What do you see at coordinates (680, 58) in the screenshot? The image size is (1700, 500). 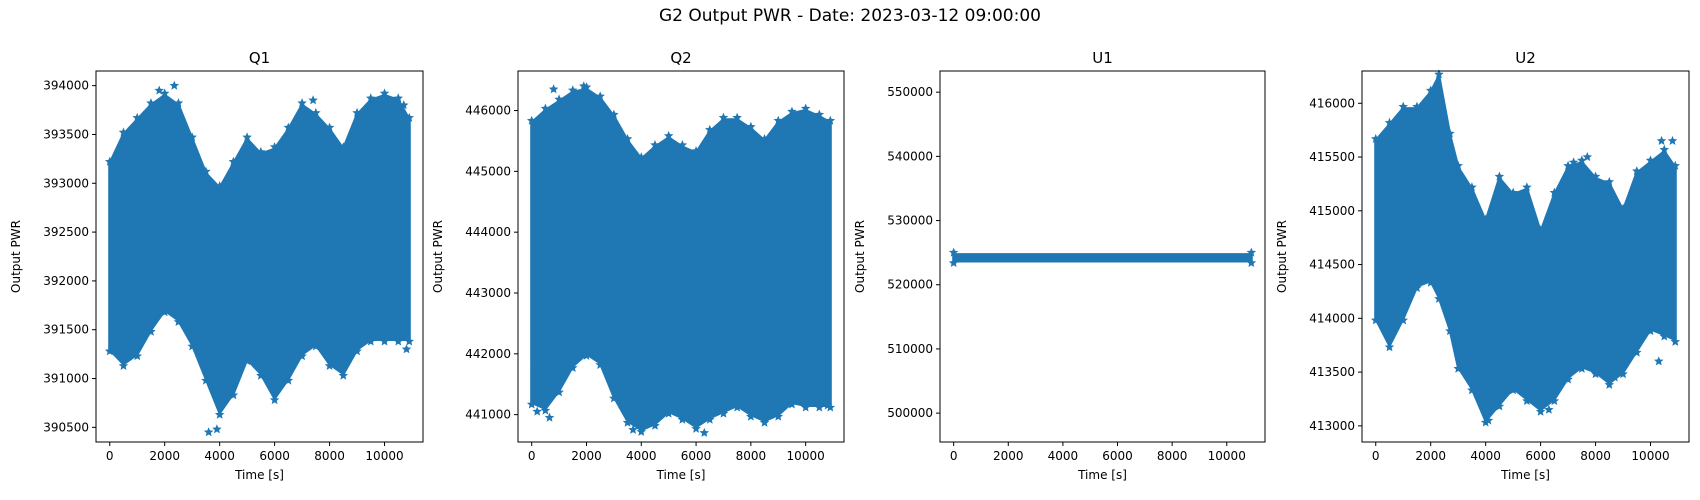 I see `subplot-title: Q2` at bounding box center [680, 58].